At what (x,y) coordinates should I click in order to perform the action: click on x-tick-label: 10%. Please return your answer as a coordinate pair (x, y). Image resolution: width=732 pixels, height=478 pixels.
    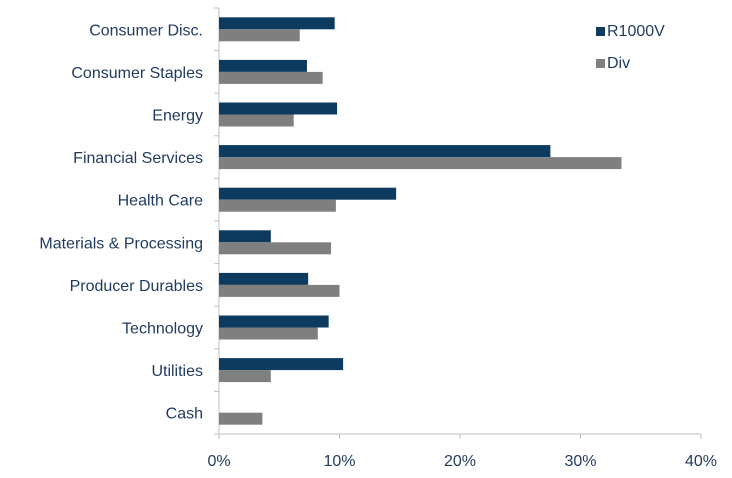
    Looking at the image, I should click on (339, 461).